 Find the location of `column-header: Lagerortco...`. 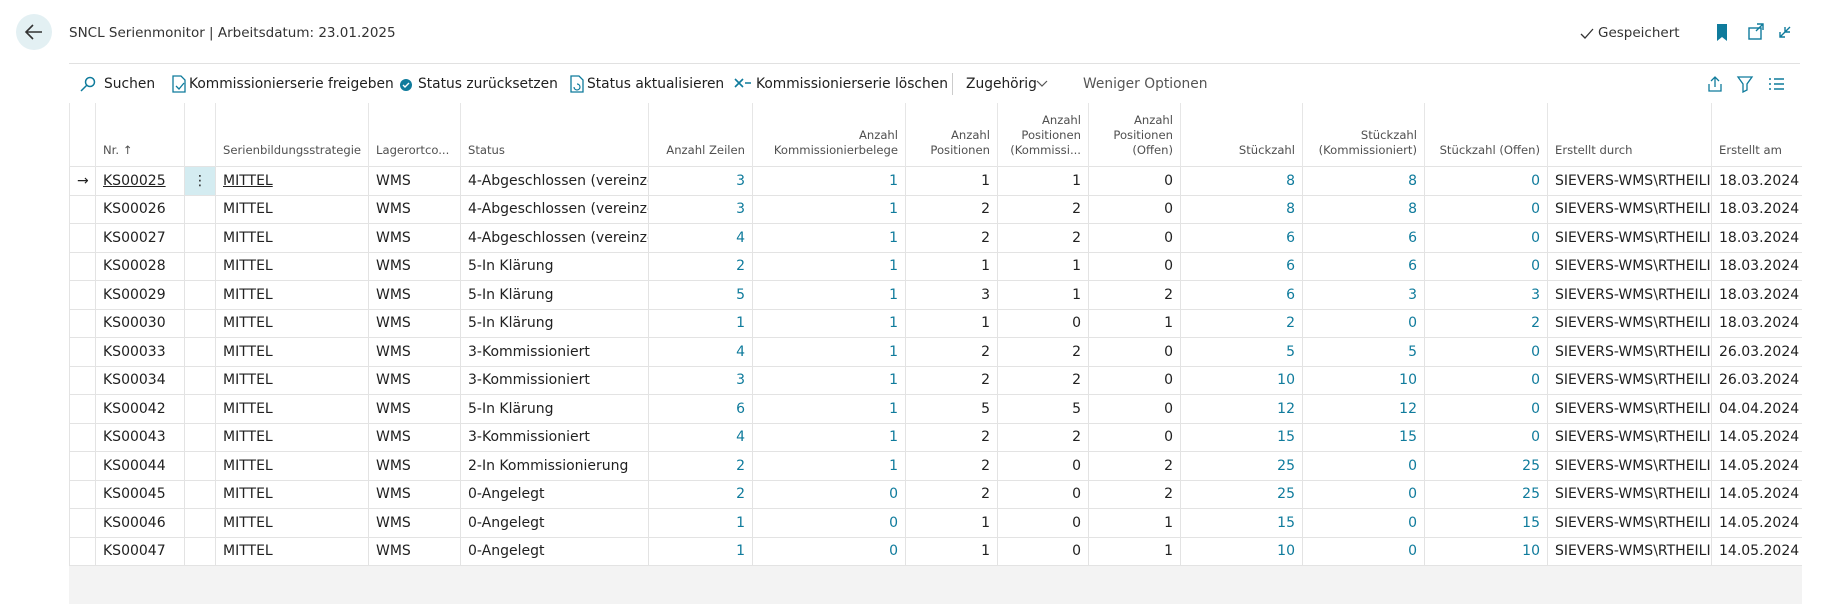

column-header: Lagerortco... is located at coordinates (414, 135).